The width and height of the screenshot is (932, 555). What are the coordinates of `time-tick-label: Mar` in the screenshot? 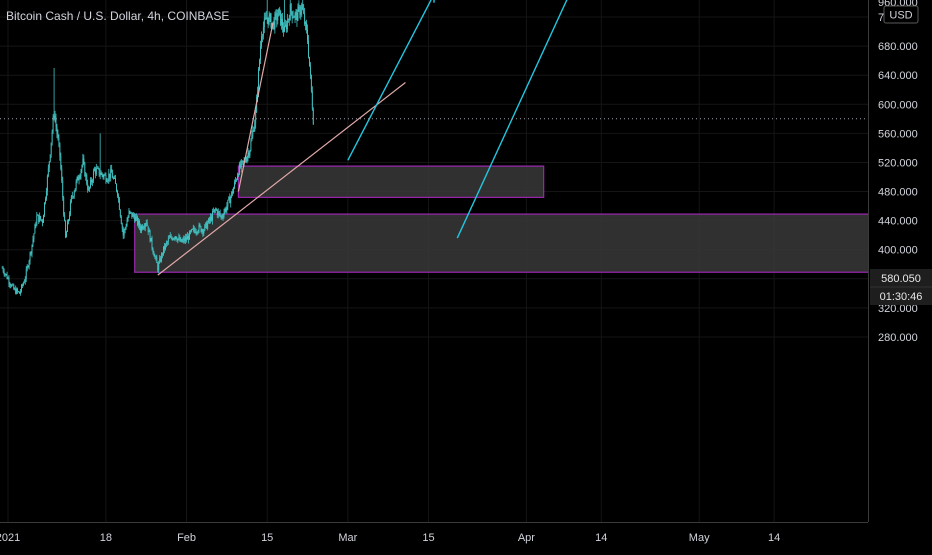 It's located at (347, 538).